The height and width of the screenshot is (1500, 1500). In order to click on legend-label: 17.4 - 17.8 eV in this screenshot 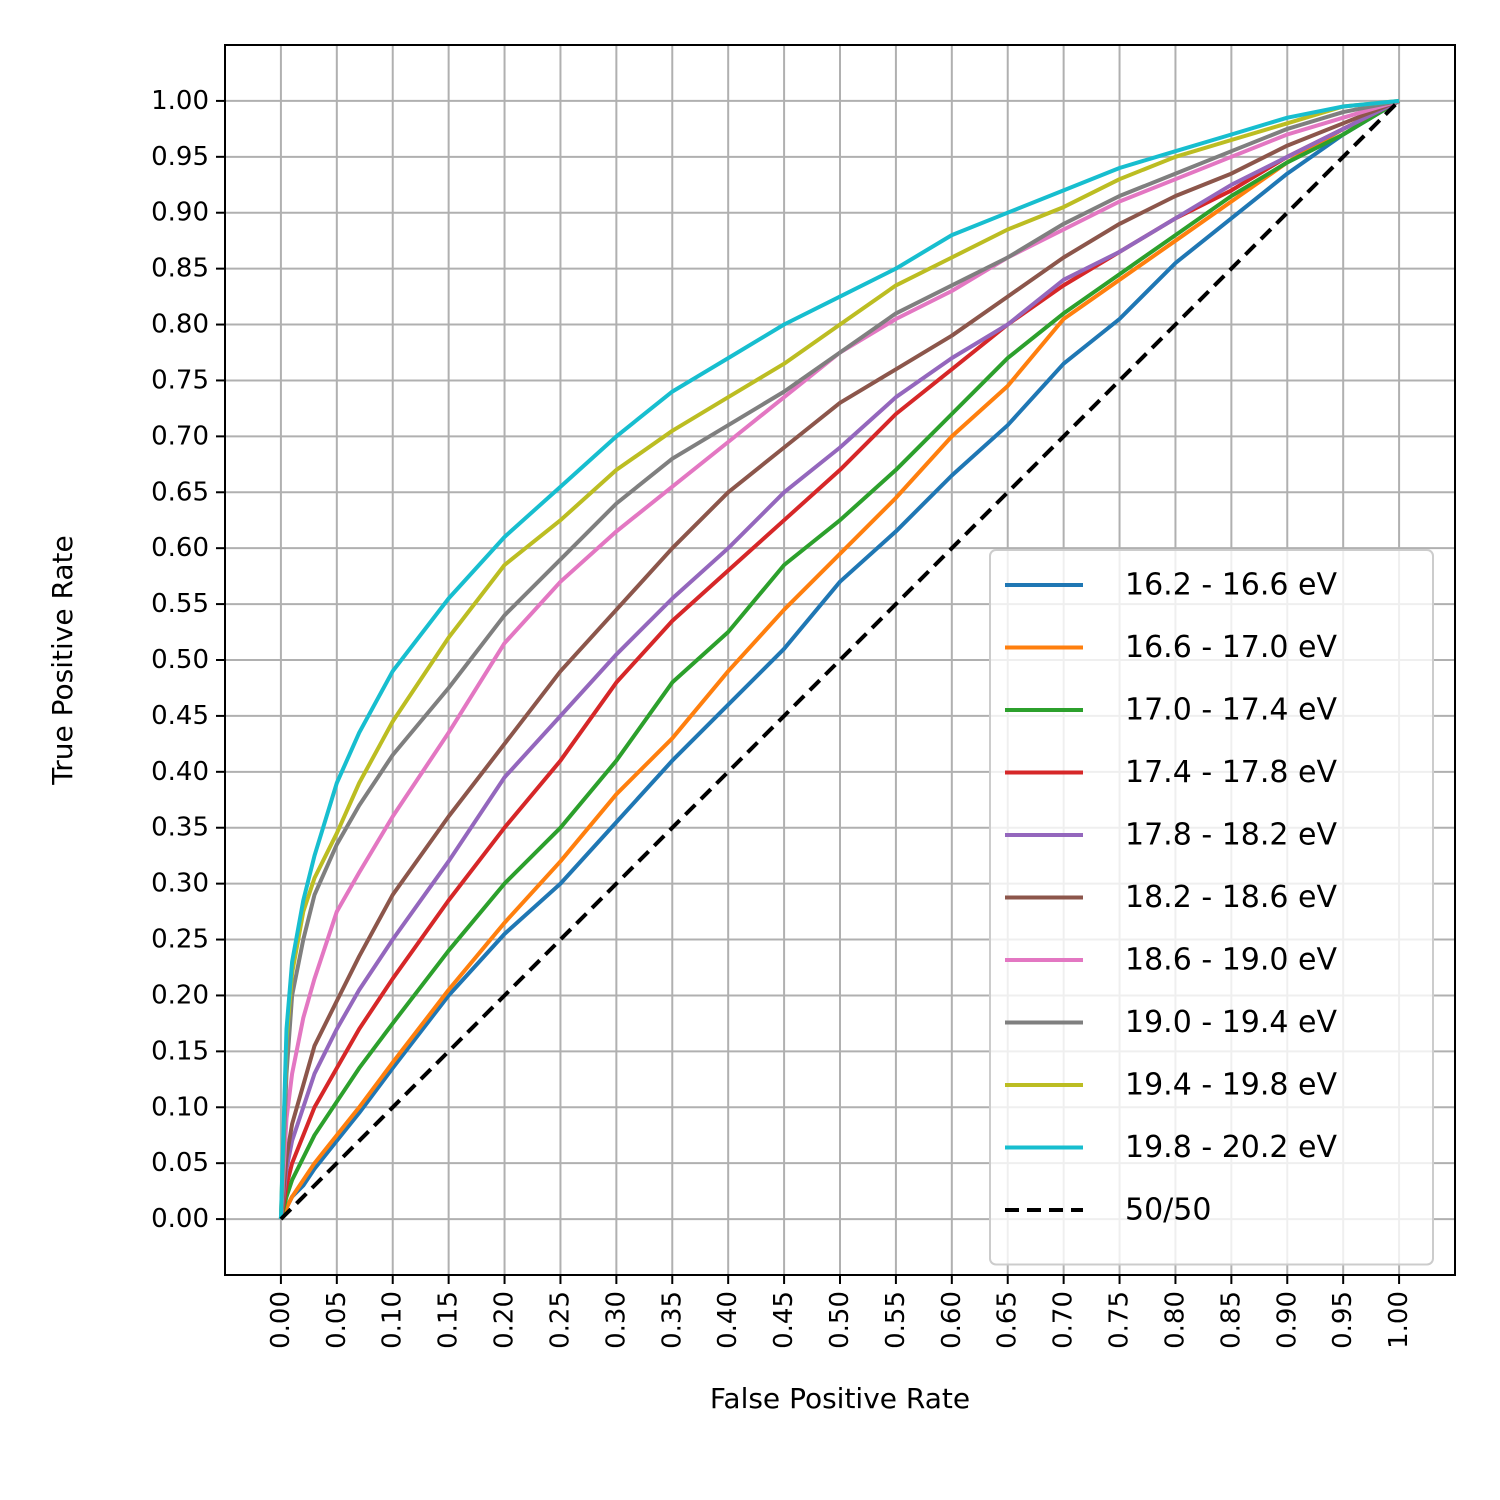, I will do `click(1231, 772)`.